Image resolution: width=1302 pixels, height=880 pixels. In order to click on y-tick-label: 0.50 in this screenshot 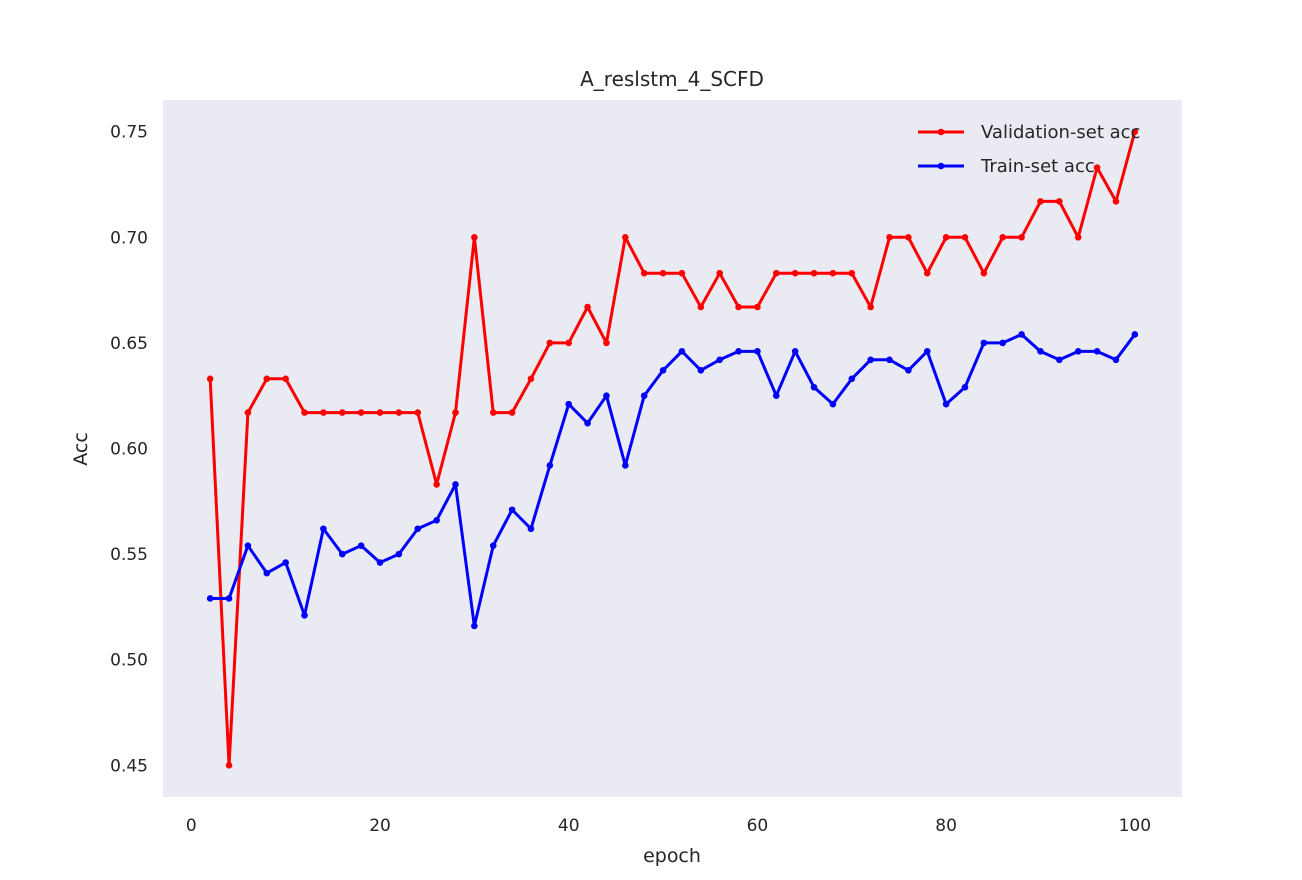, I will do `click(129, 661)`.